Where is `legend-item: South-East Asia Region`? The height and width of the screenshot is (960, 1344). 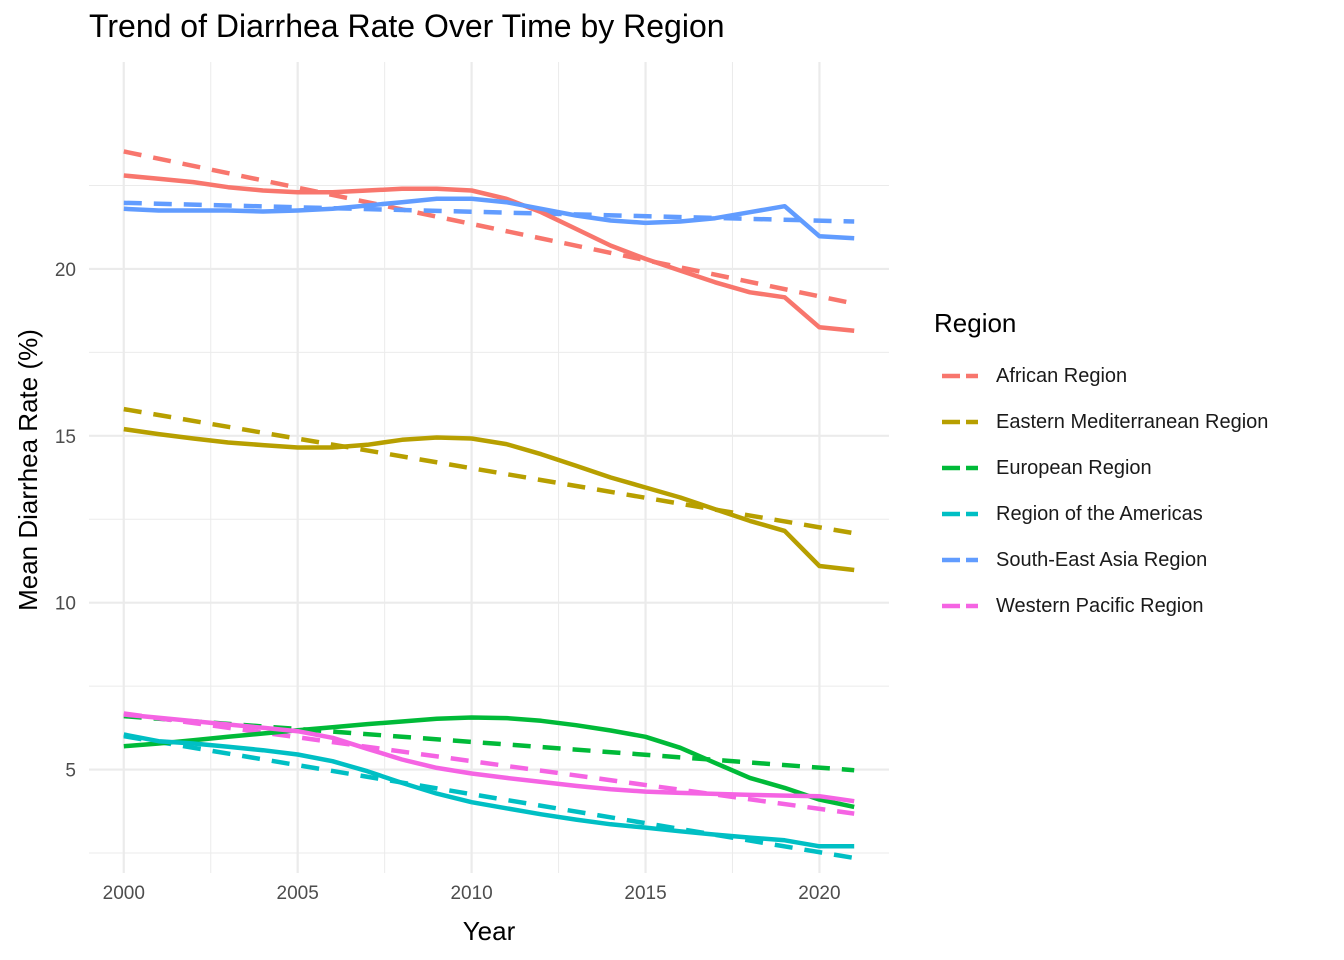 legend-item: South-East Asia Region is located at coordinates (1101, 560).